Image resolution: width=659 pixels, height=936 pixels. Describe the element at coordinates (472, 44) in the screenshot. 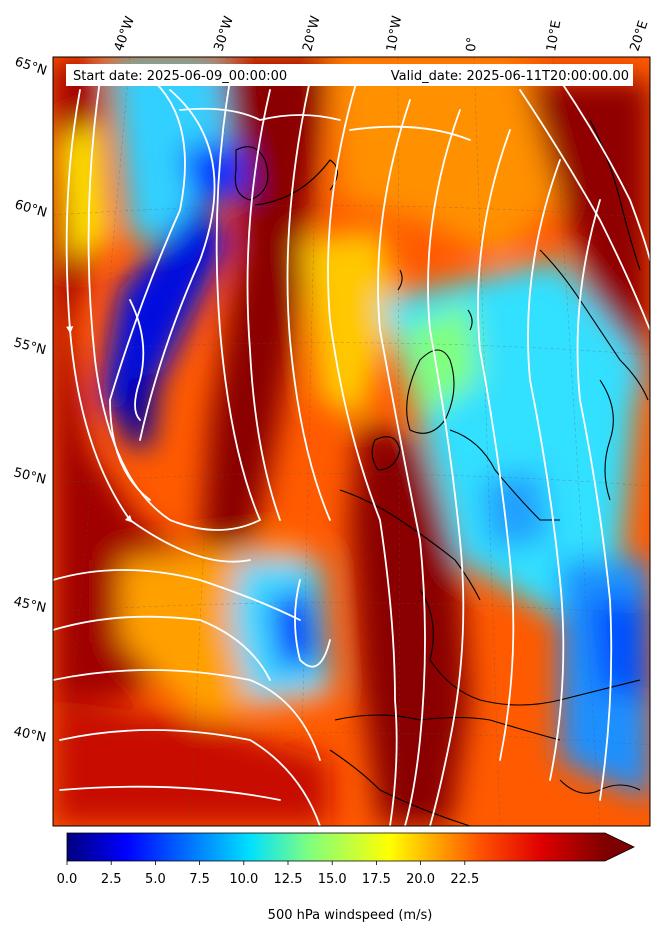

I see `lon-label: 0°` at that location.